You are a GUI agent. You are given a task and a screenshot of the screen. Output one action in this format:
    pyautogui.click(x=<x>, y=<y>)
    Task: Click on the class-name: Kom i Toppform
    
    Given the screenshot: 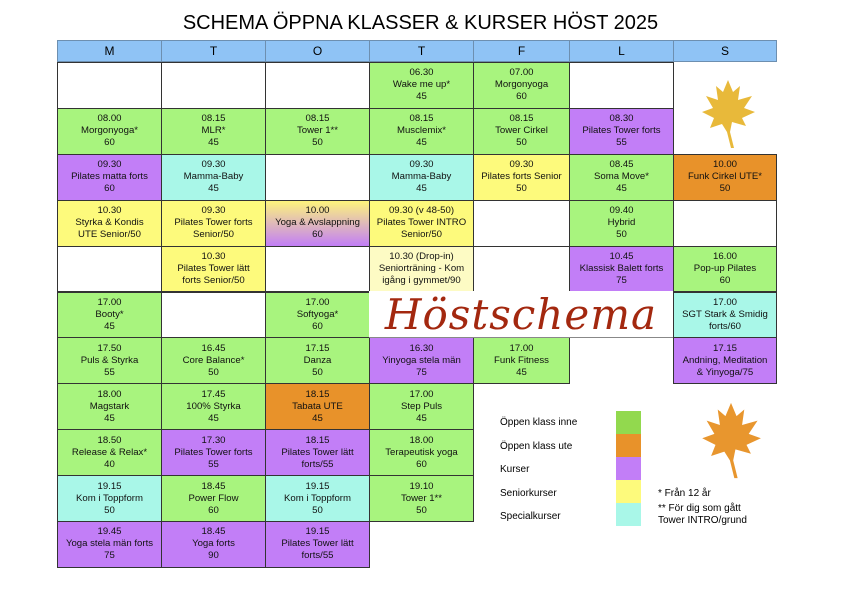 What is the action you would take?
    pyautogui.click(x=109, y=498)
    